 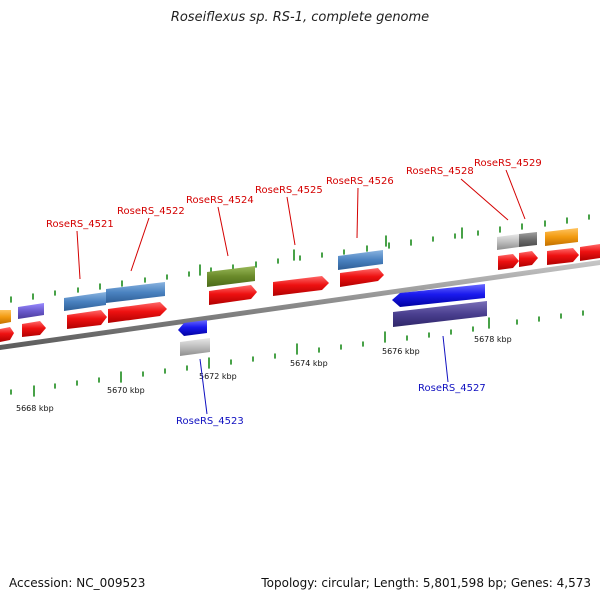 What do you see at coordinates (220, 200) in the screenshot?
I see `gene-label-4524: RoseRS_4524` at bounding box center [220, 200].